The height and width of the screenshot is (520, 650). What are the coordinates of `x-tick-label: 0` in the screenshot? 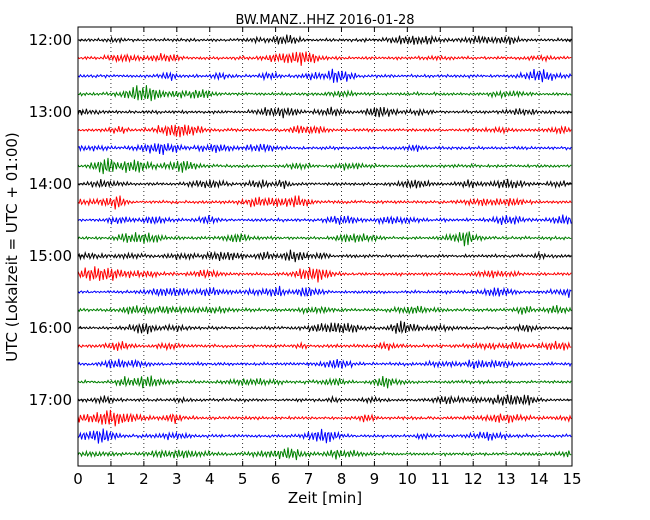 It's located at (78, 479).